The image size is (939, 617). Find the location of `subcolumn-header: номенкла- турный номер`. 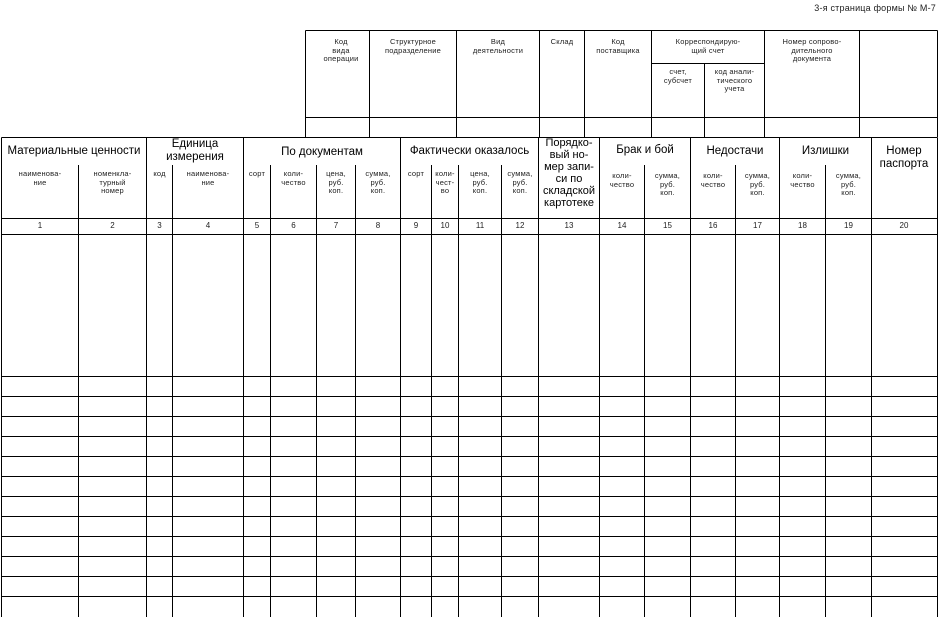

subcolumn-header: номенкла- турный номер is located at coordinates (112, 182).